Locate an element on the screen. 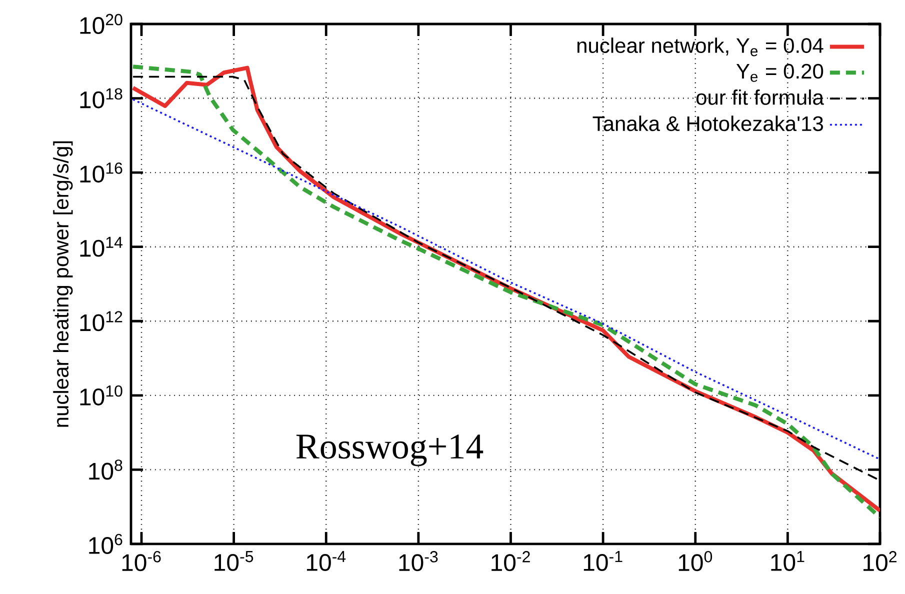 This screenshot has height=594, width=905. x-tick-label: 10$^{2}$ is located at coordinates (880, 561).